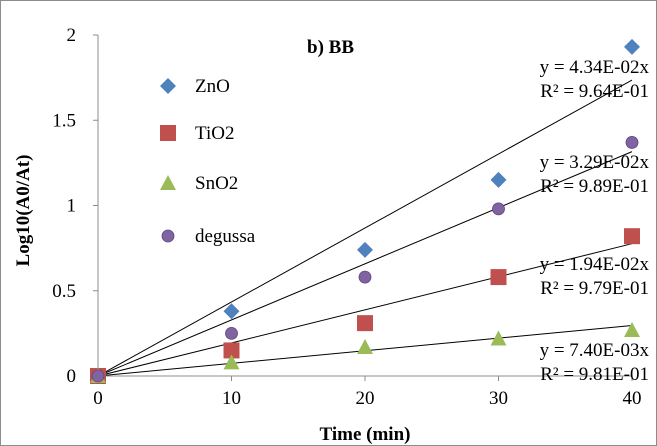 The width and height of the screenshot is (657, 446). What do you see at coordinates (594, 91) in the screenshot?
I see `trendline-r2: R² = 9.64E-01` at bounding box center [594, 91].